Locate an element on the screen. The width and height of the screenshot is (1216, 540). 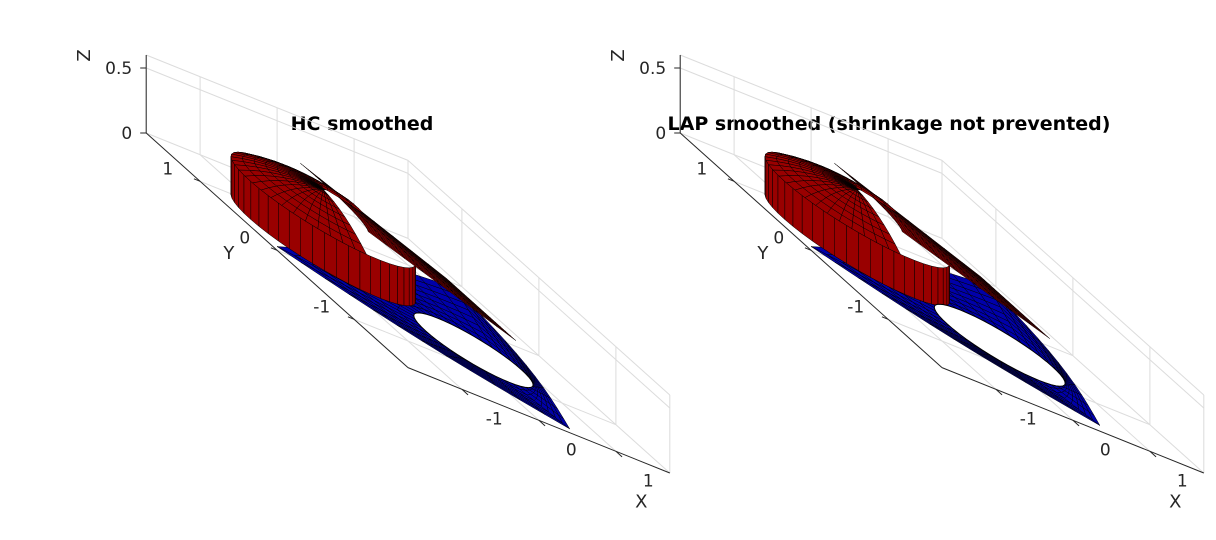
grid-line-wall-z is located at coordinates (811, 120).